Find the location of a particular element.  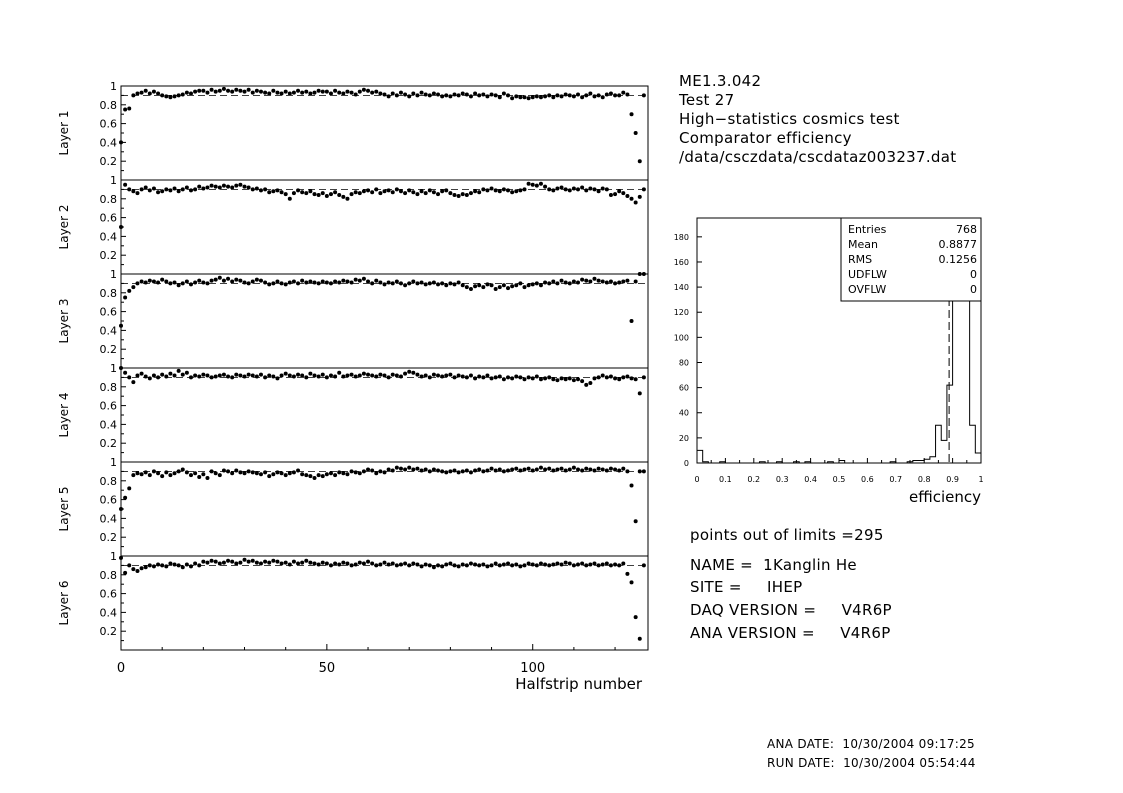

histogram-y-tick-label: 120 is located at coordinates (681, 312).